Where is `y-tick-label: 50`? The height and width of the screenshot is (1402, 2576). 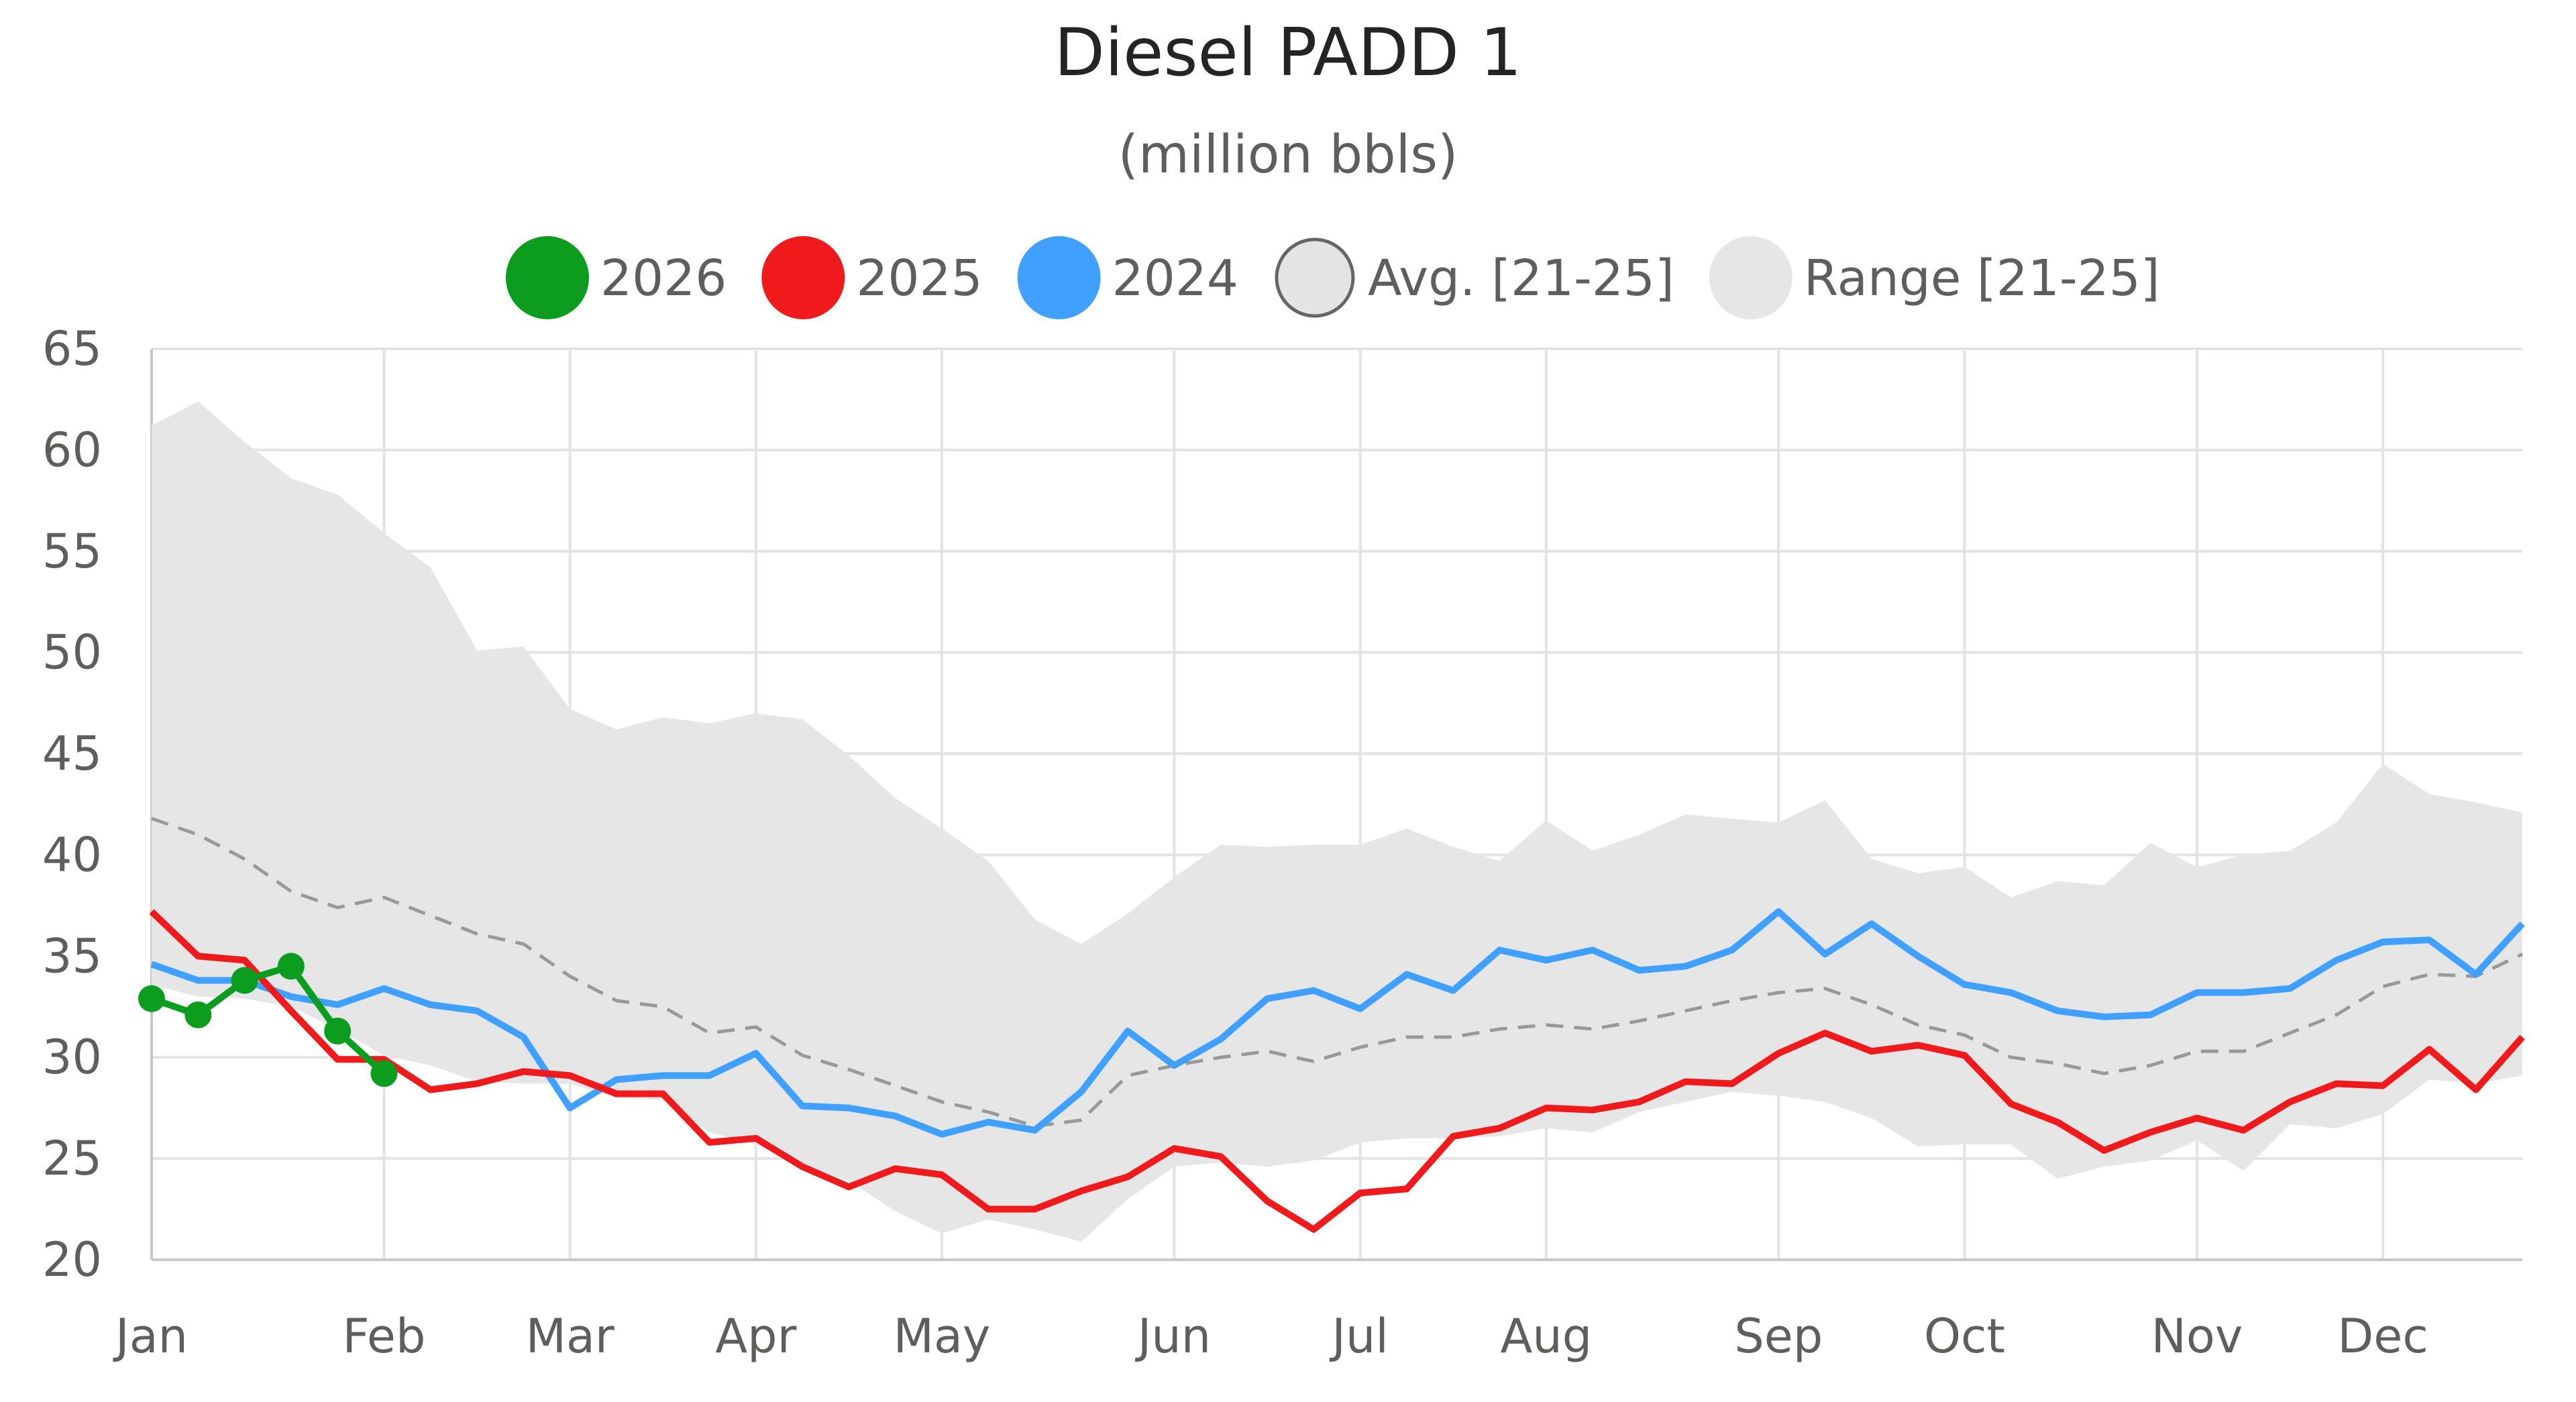
y-tick-label: 50 is located at coordinates (72, 653).